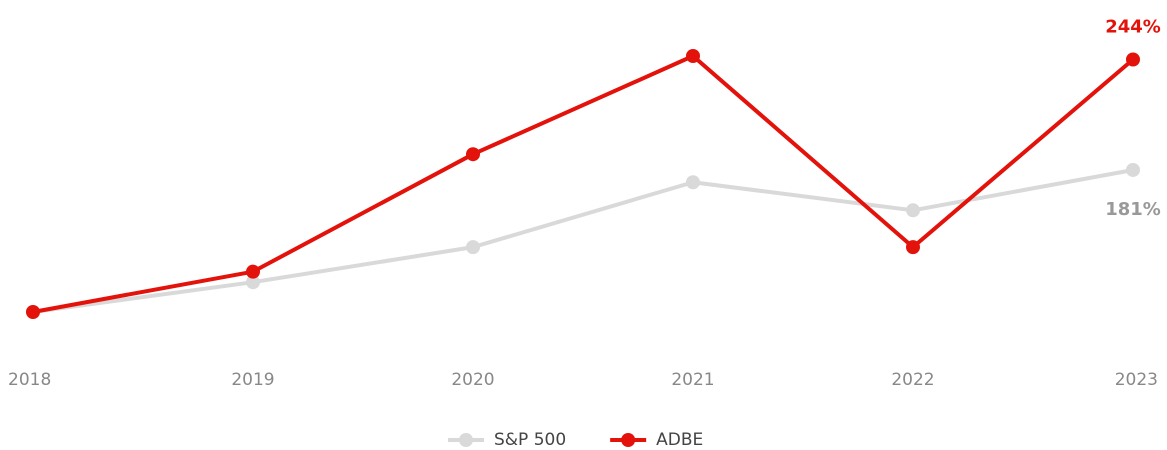 Image resolution: width=1167 pixels, height=450 pixels. Describe the element at coordinates (679, 440) in the screenshot. I see `legend-label: ADBE` at that location.